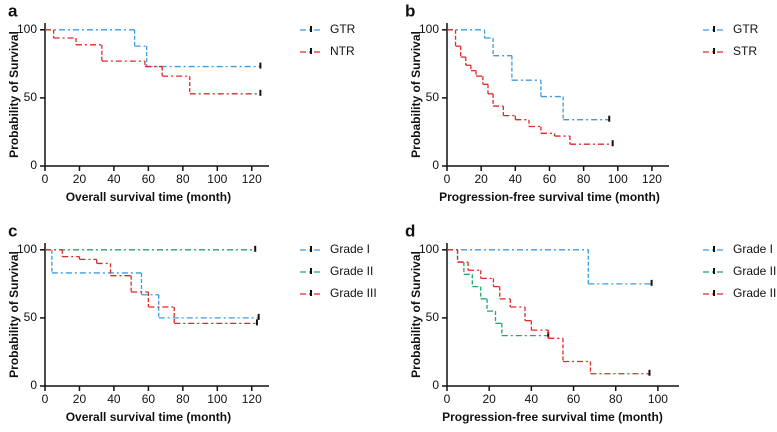 The height and width of the screenshot is (432, 777). What do you see at coordinates (342, 51) in the screenshot?
I see `legend-label: NTR` at bounding box center [342, 51].